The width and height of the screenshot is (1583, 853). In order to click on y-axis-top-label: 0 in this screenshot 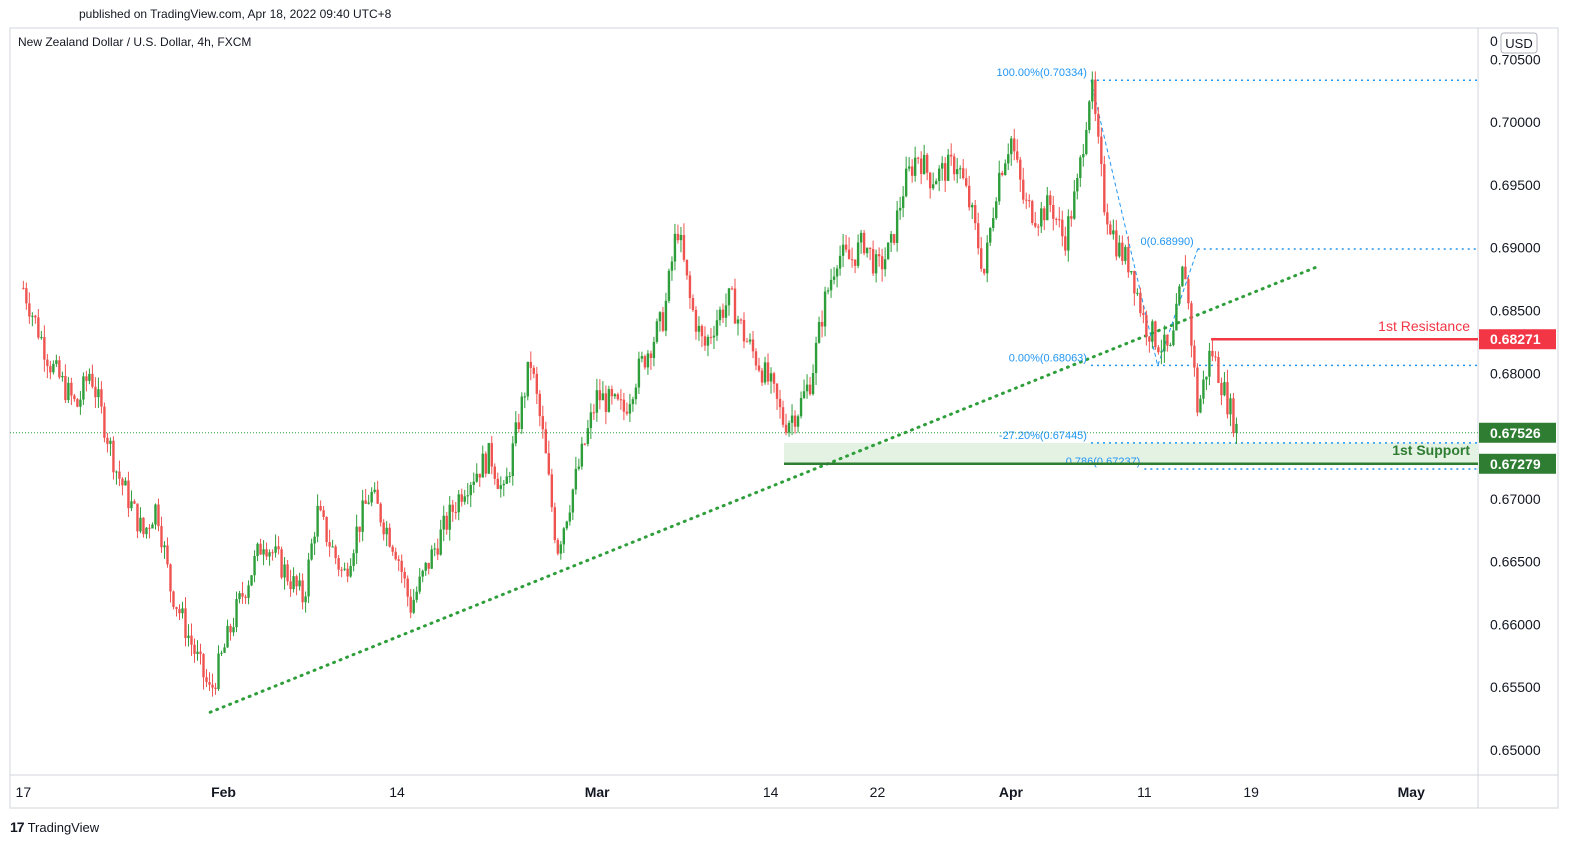, I will do `click(1494, 41)`.